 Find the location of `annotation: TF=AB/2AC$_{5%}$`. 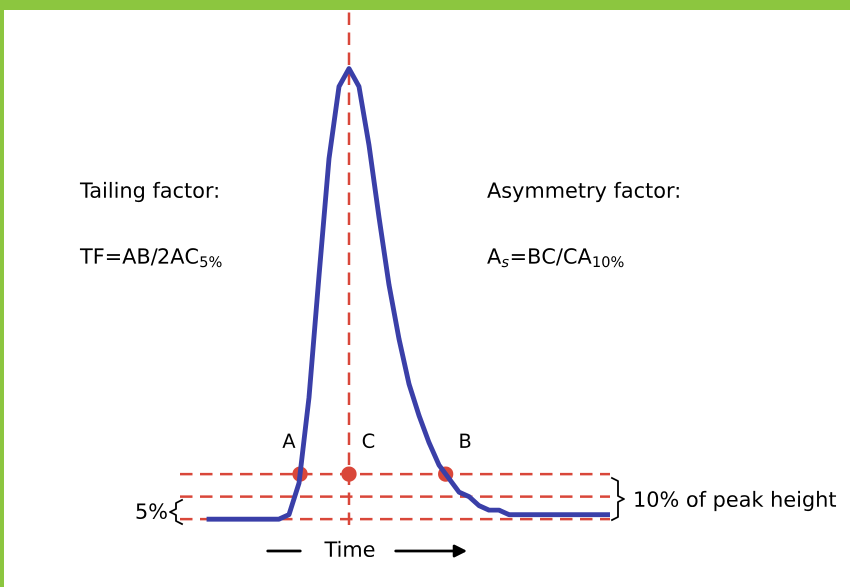

annotation: TF=AB/2AC$_{5%}$ is located at coordinates (151, 258).